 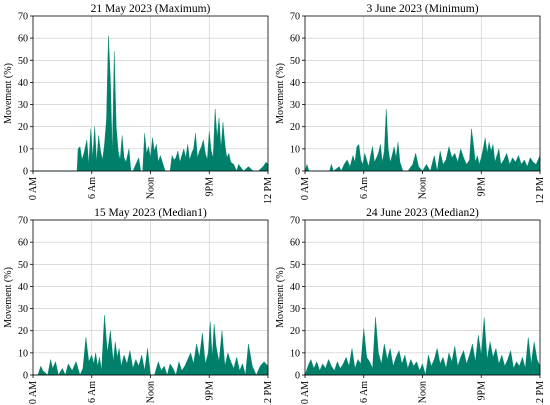 What do you see at coordinates (151, 9) in the screenshot?
I see `chart-title: 21 May 2023 (Maximum)` at bounding box center [151, 9].